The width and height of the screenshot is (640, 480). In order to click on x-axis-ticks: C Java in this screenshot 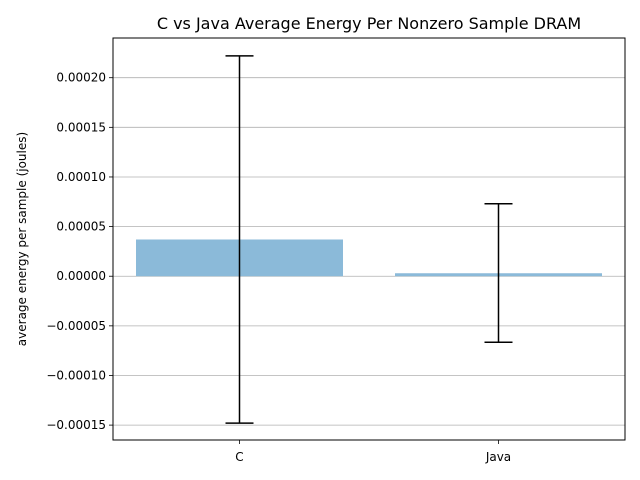, I will do `click(373, 452)`.